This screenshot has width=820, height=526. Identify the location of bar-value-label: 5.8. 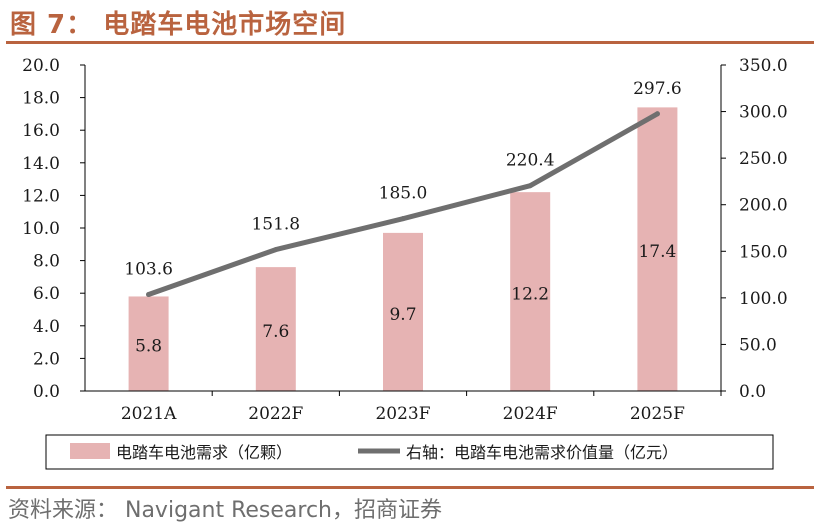
(148, 347).